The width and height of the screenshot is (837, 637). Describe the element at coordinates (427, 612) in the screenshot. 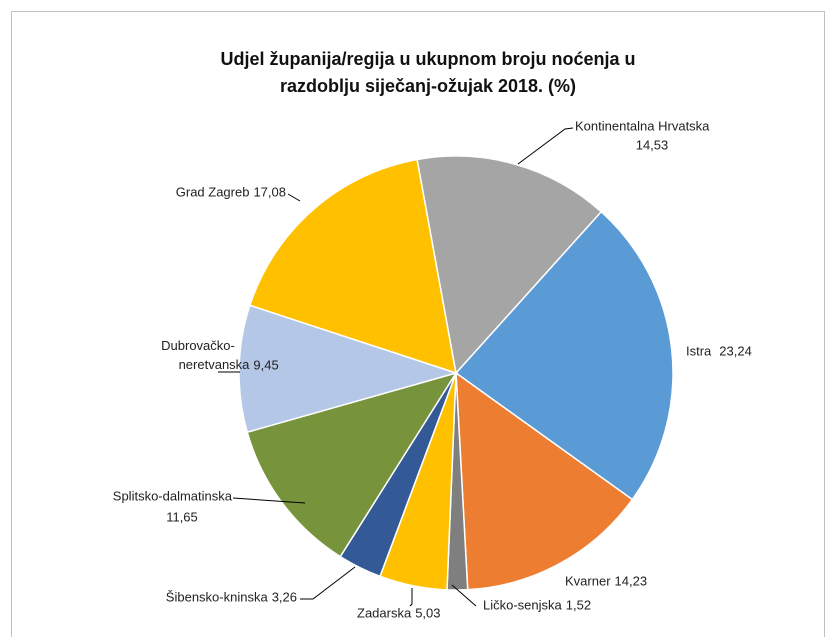

I see `slice-value-label: 5,03` at that location.